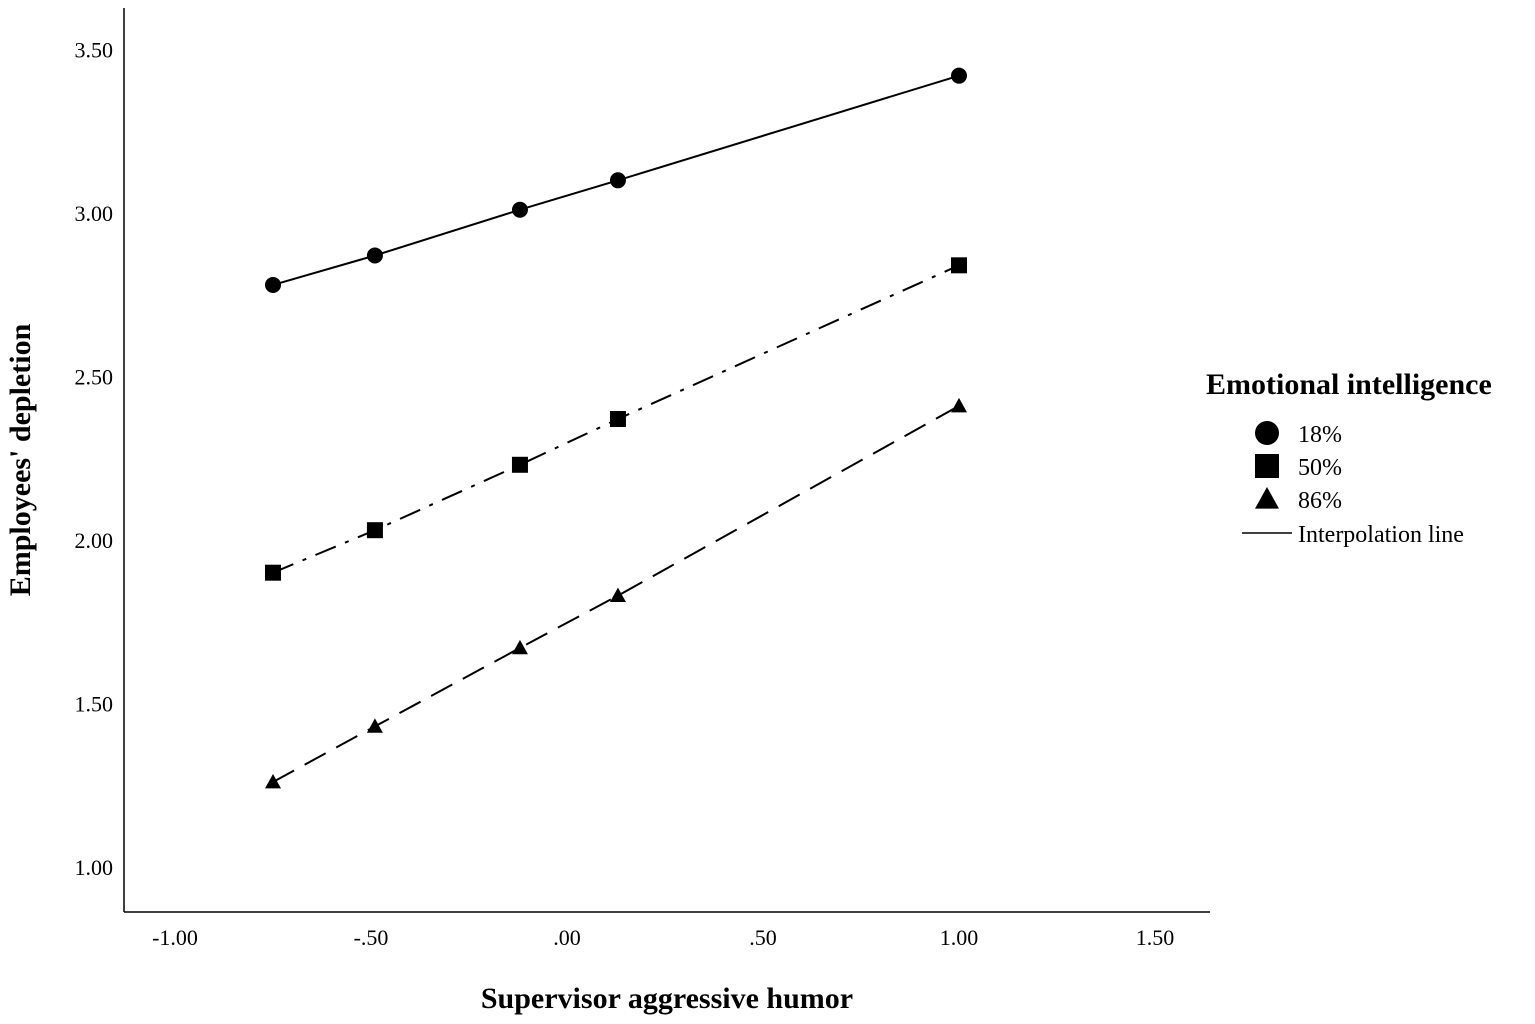 This screenshot has height=1024, width=1535. What do you see at coordinates (663, 937) in the screenshot?
I see `x-tick-labels: -1.00 -.50 .00 .50 1.00 1.50` at bounding box center [663, 937].